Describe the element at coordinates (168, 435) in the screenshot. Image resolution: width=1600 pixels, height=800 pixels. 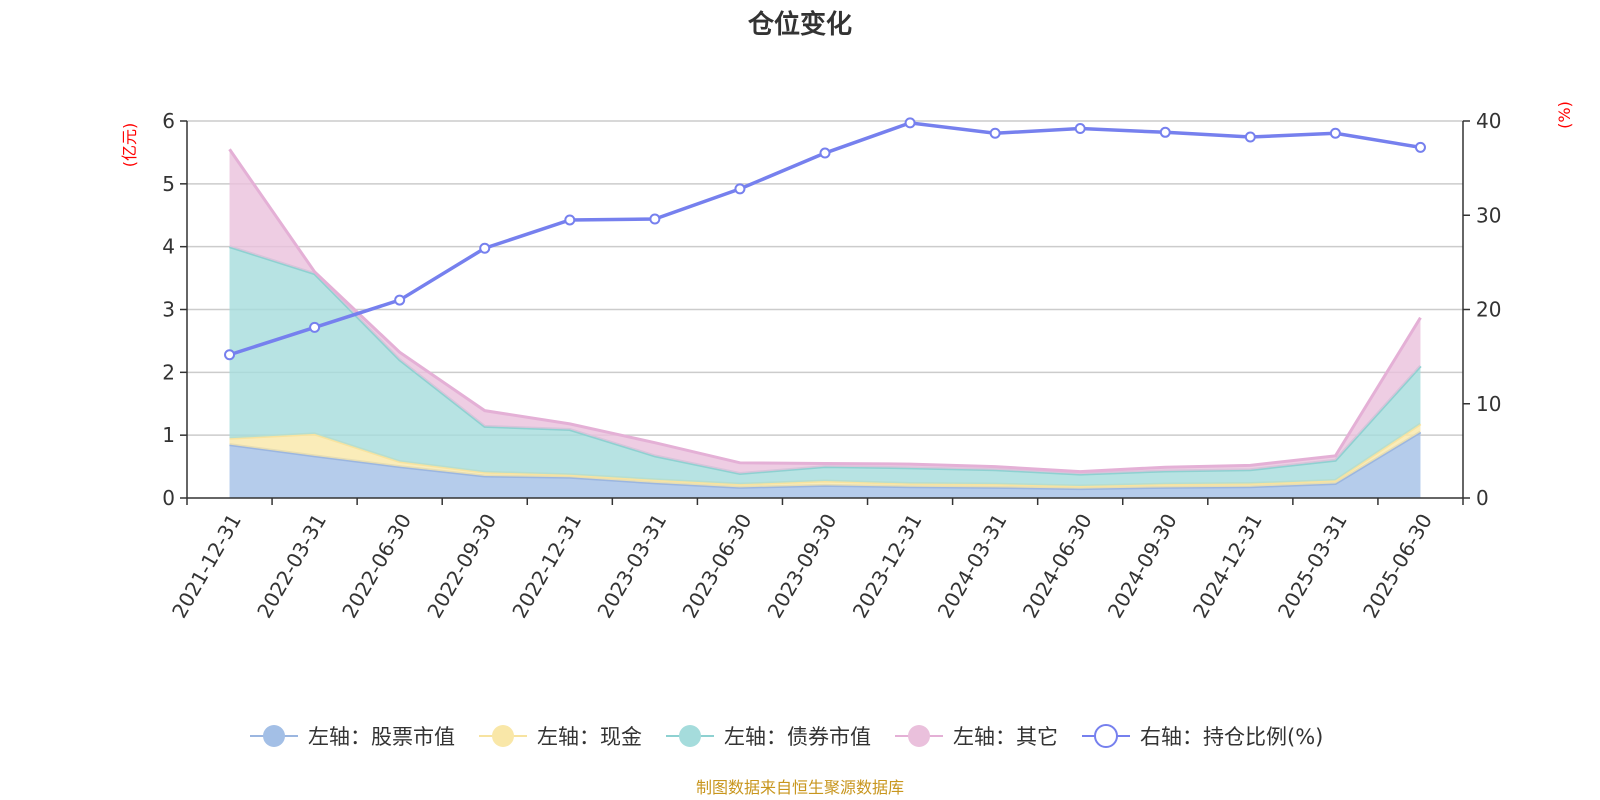
I see `left-tick-label: 1` at that location.